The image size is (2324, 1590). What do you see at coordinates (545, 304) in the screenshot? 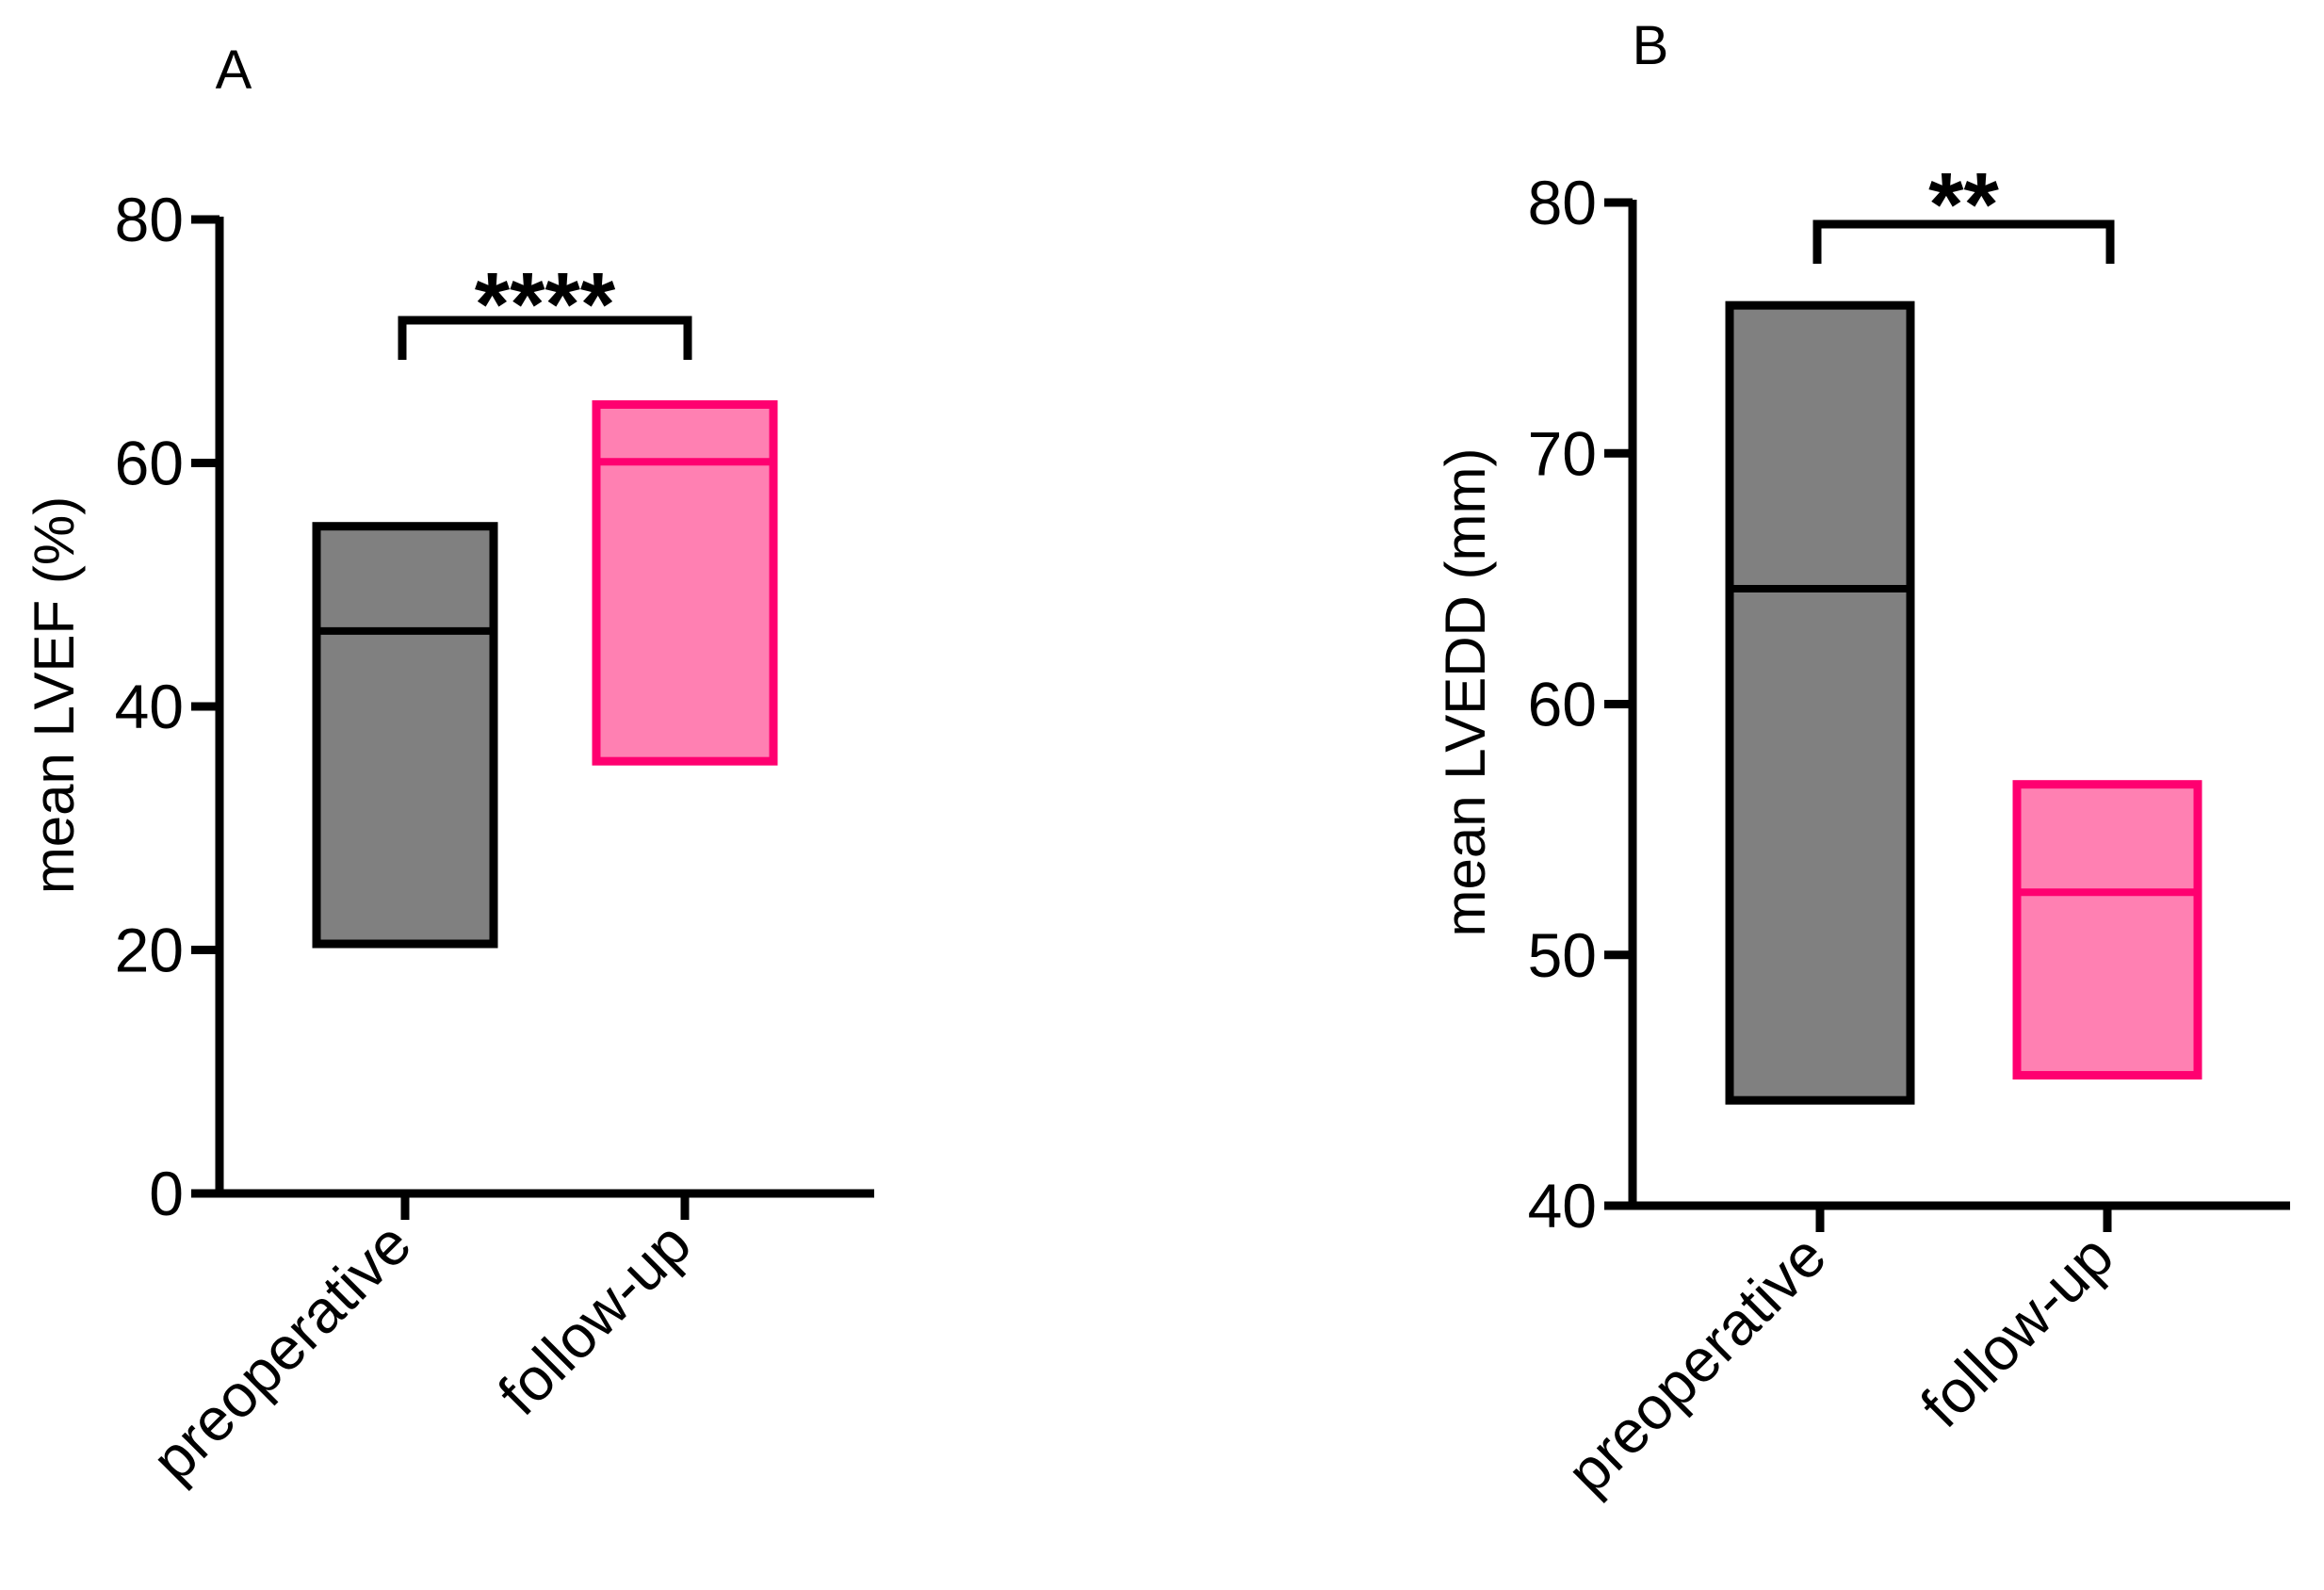
I see `significance-marker: ****` at bounding box center [545, 304].